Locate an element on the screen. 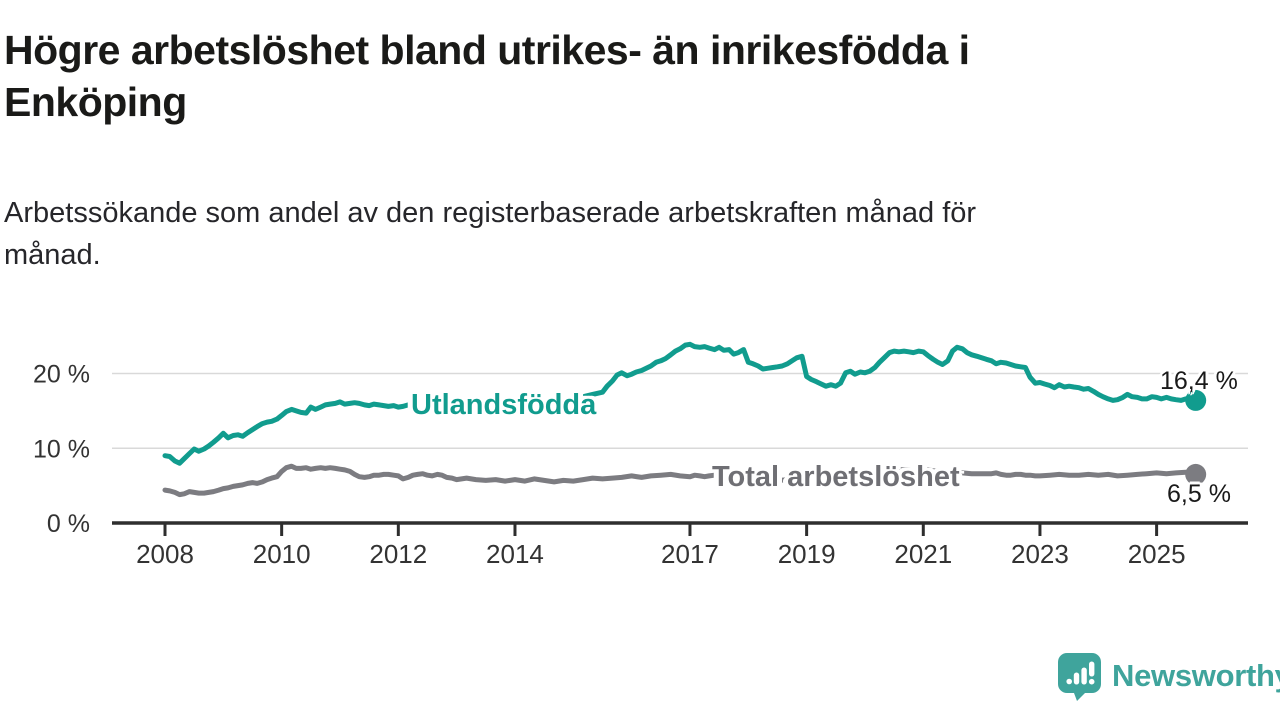 The height and width of the screenshot is (720, 1280). x-axis-tick-label: 2019 is located at coordinates (807, 554).